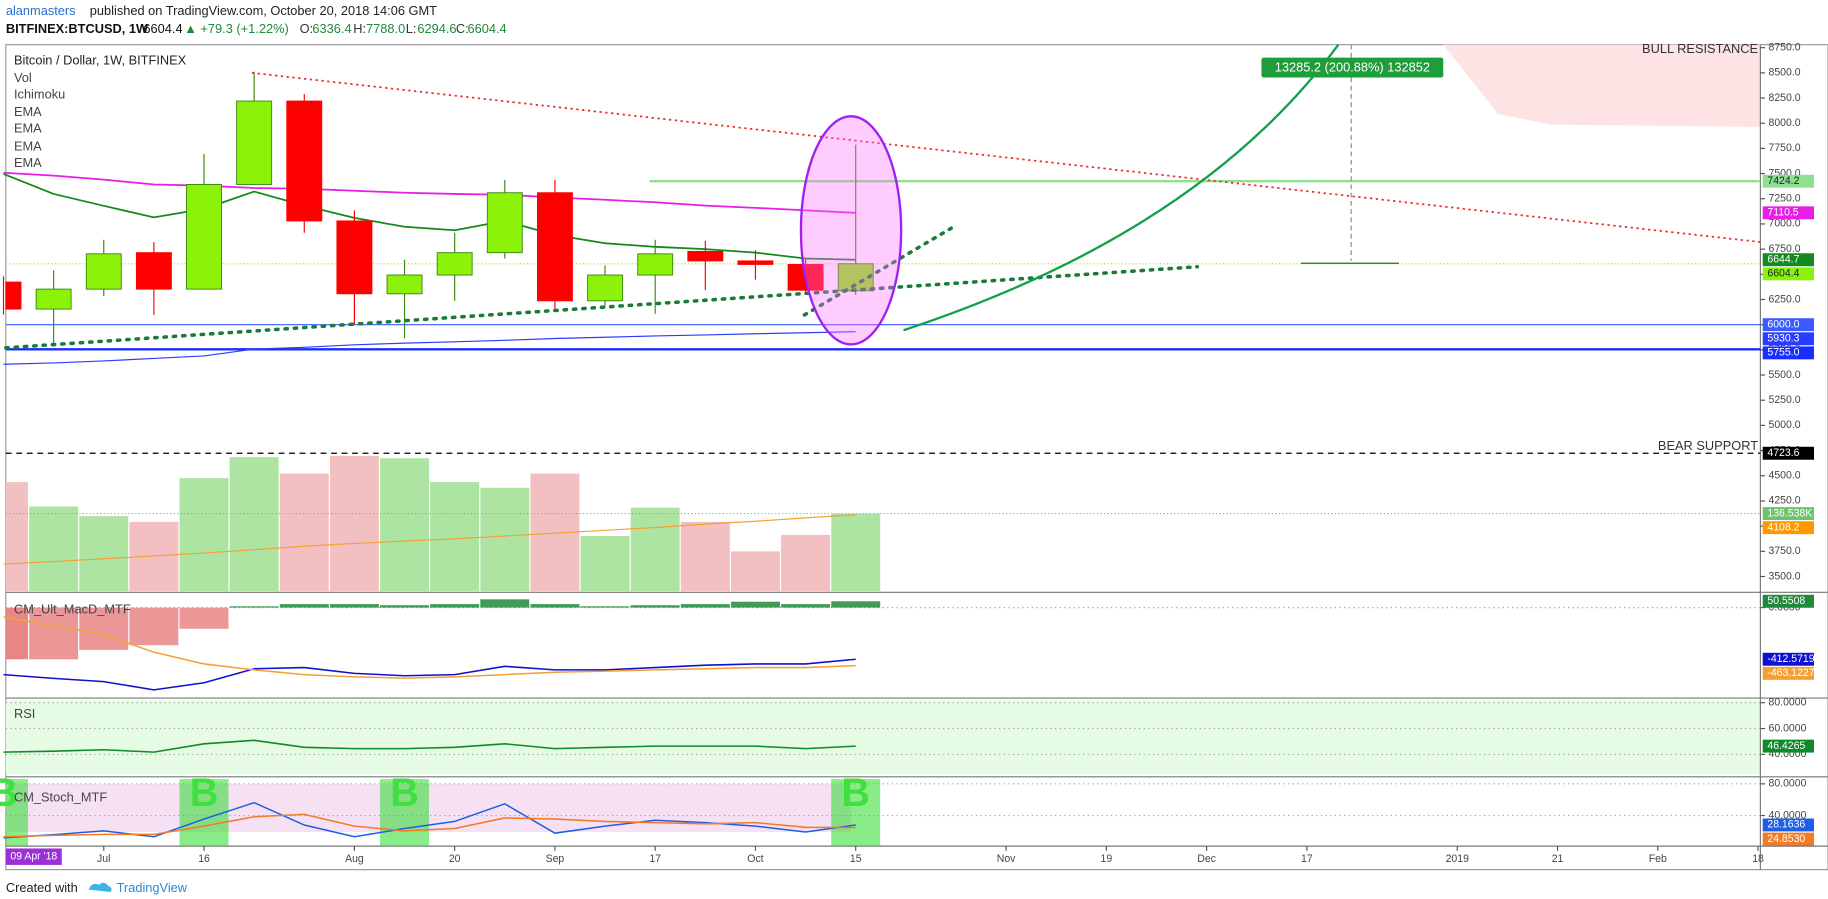 Image resolution: width=1828 pixels, height=899 pixels. I want to click on x-tick-label: 17, so click(1307, 859).